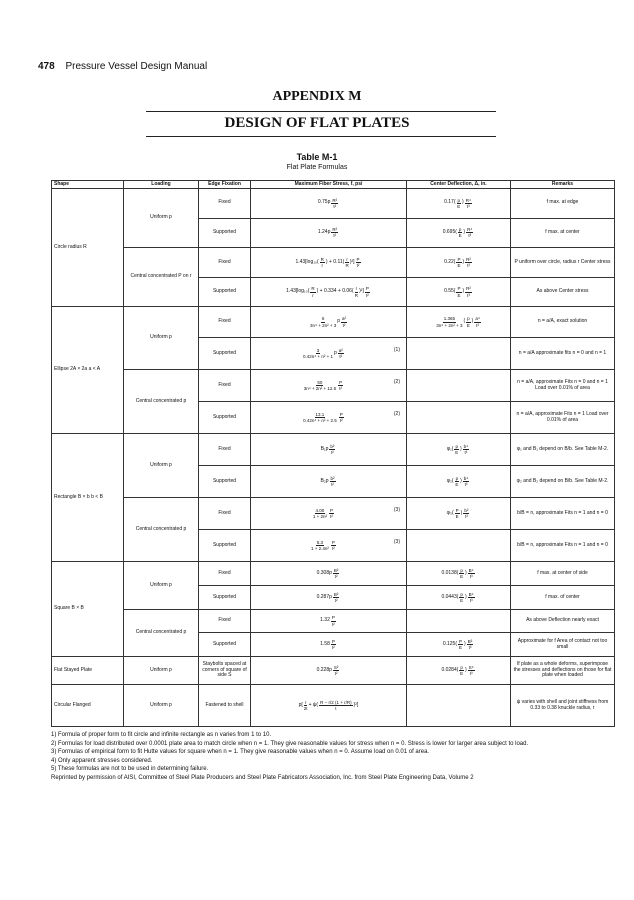 Image resolution: width=634 pixels, height=900 pixels. Describe the element at coordinates (317, 157) in the screenshot. I see `table-title: Table M-1` at that location.